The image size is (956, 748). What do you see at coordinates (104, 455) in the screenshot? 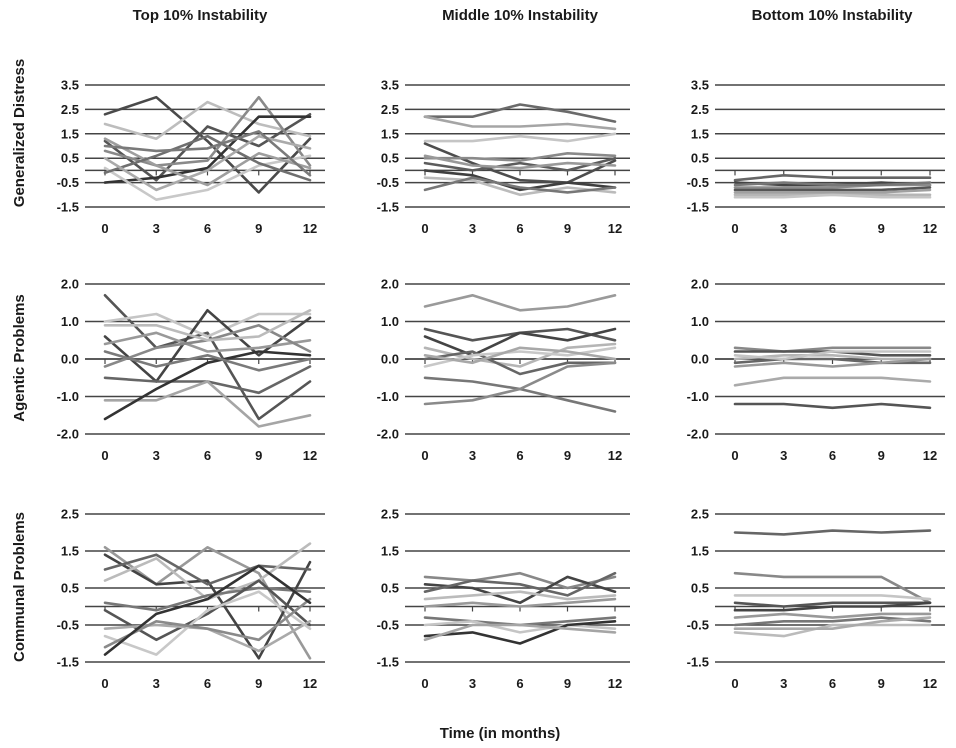
I see `panel-agentic-problems-top-10-instability-x-tick-label: 0` at bounding box center [104, 455].